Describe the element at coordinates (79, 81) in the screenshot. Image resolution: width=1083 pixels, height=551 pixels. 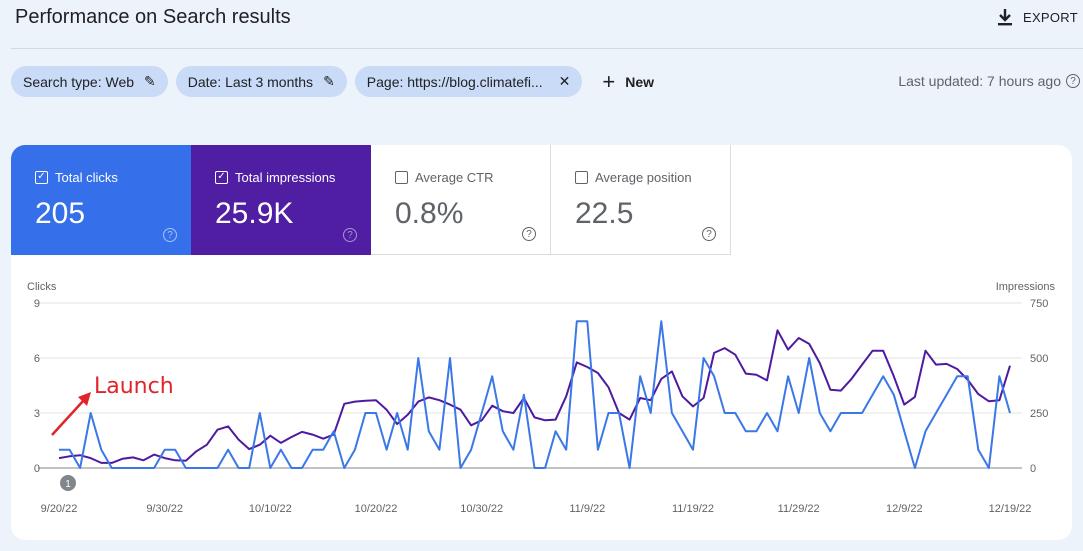
I see `filter-label: Search type: Web` at that location.